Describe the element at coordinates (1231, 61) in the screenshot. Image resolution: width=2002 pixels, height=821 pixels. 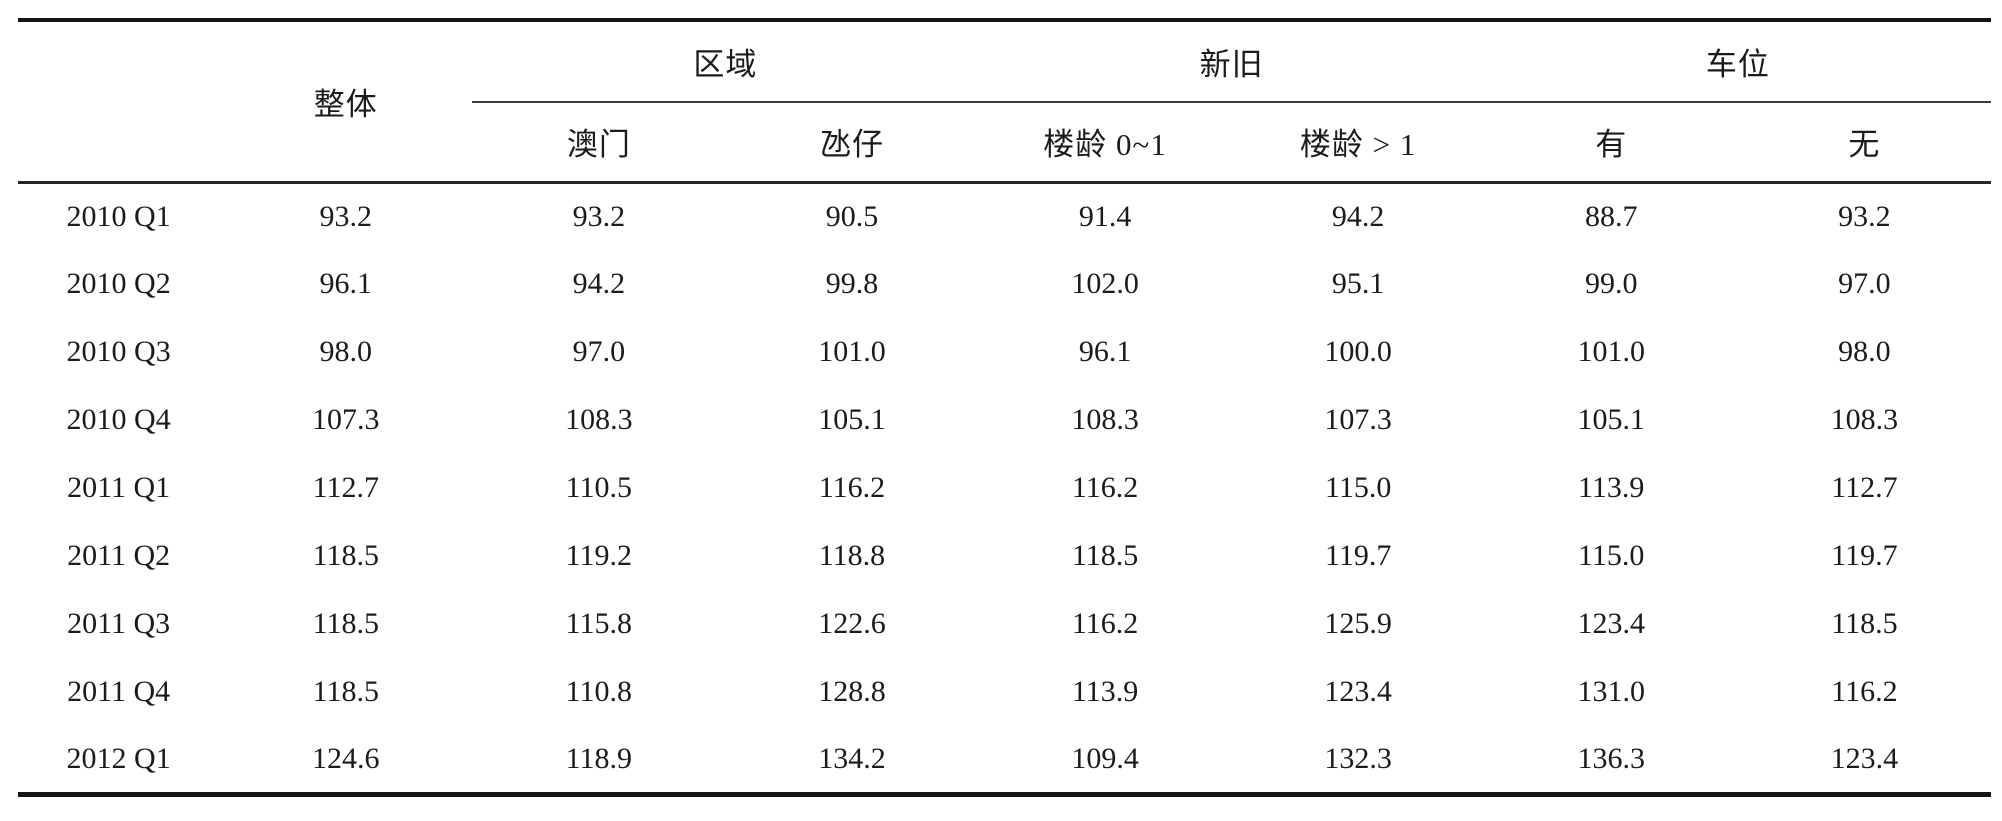
I see `group-header-new-old: 新旧` at that location.